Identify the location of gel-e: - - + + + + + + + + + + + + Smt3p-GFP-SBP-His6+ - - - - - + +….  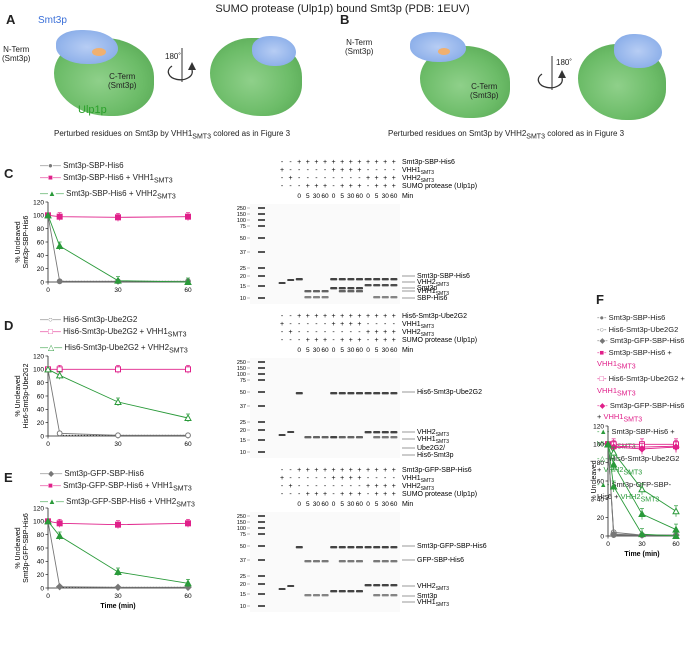
(362, 539).